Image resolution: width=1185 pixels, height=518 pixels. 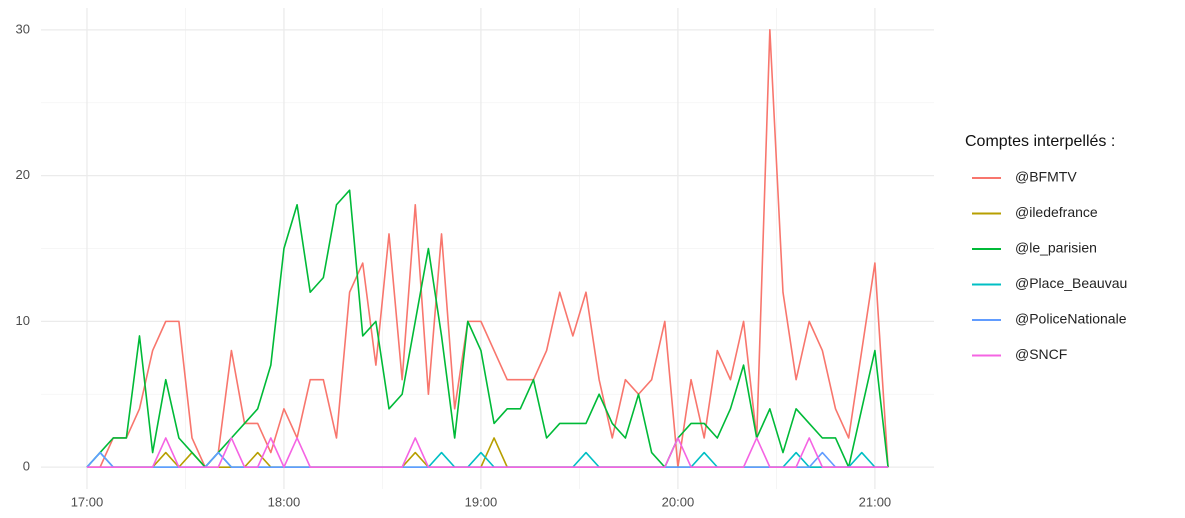 I want to click on legend-label: @iledefrance, so click(x=1056, y=212).